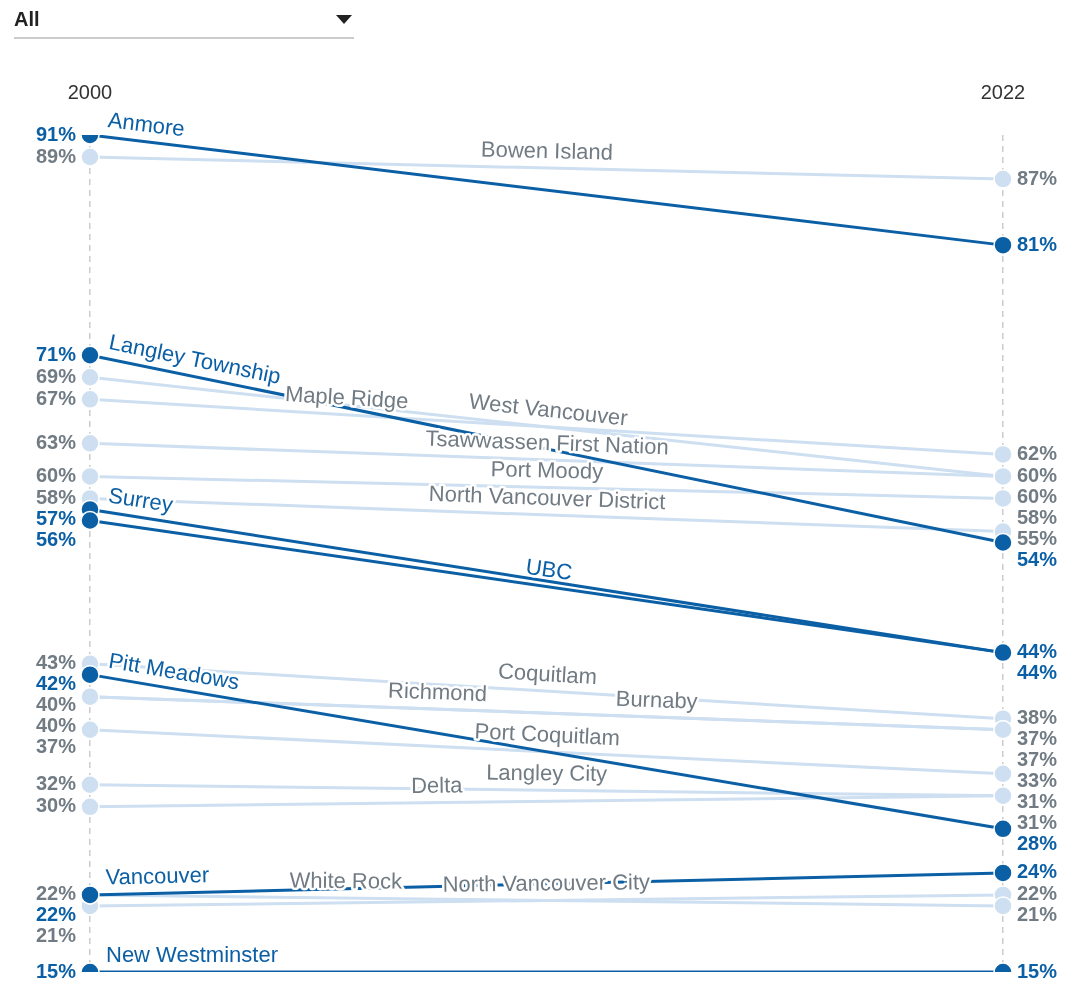 Image resolution: width=1073 pixels, height=1001 pixels. I want to click on series-label: Port Coquitlam, so click(547, 734).